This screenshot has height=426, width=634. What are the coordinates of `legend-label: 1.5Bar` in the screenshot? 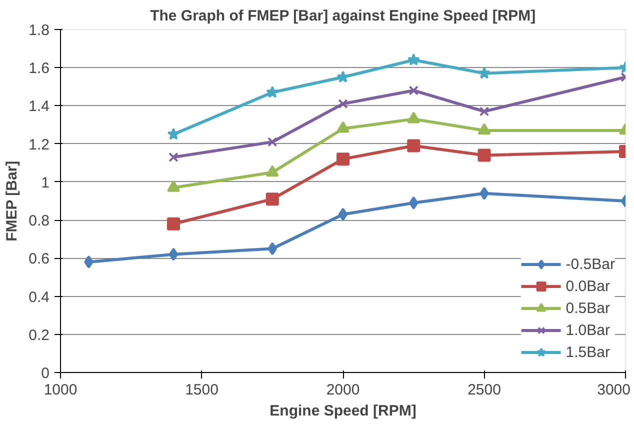 It's located at (588, 352).